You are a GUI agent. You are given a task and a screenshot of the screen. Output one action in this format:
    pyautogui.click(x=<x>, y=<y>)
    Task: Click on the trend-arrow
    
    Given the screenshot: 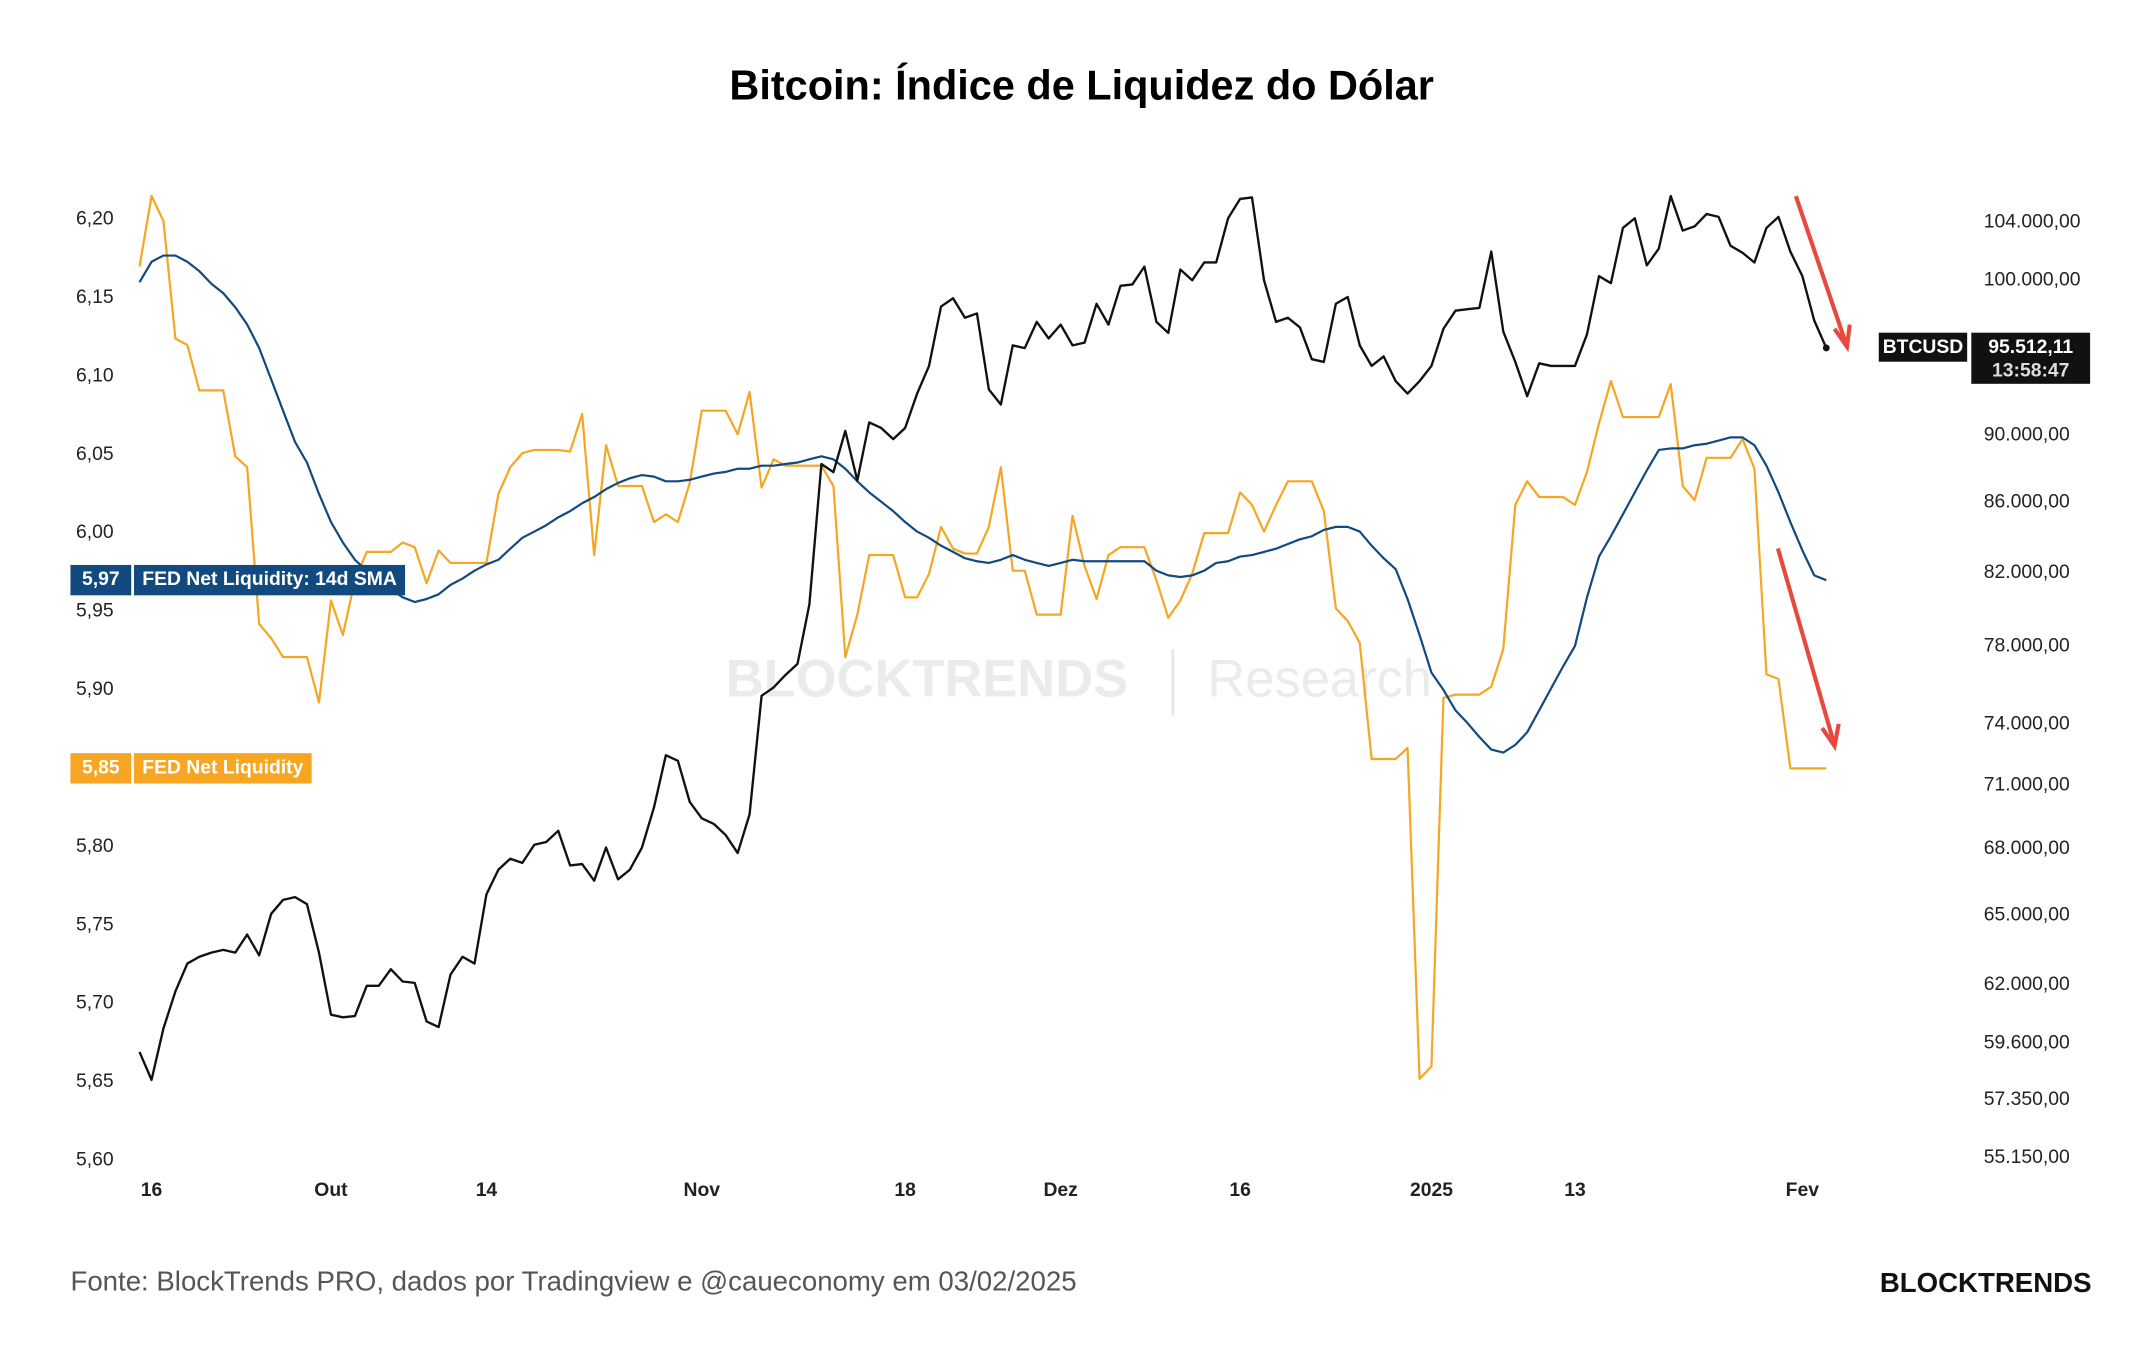 What is the action you would take?
    pyautogui.click(x=1813, y=473)
    